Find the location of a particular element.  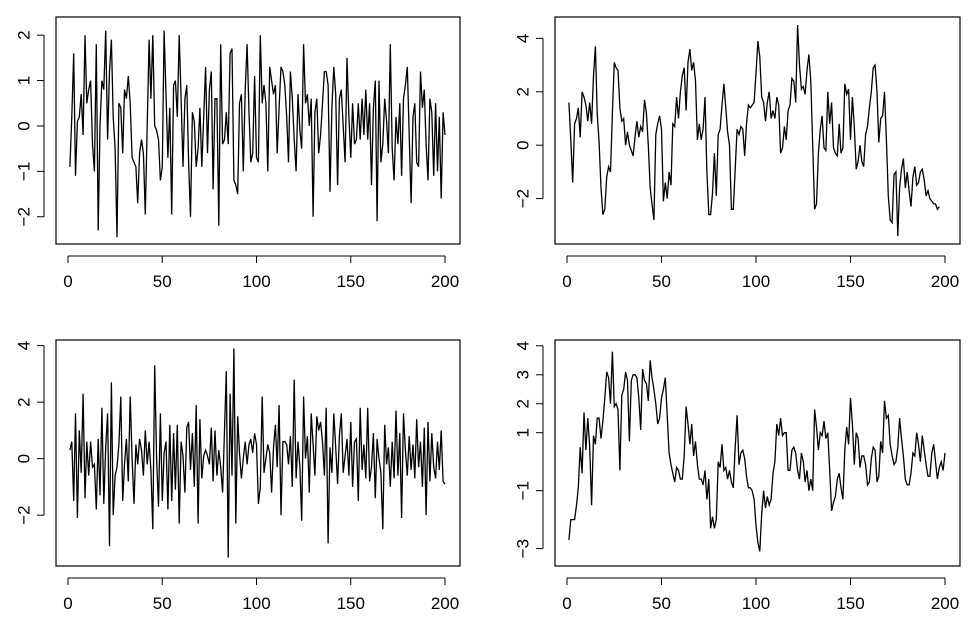

y-axis: −3 −1 1 2 3 4 is located at coordinates (529, 449).